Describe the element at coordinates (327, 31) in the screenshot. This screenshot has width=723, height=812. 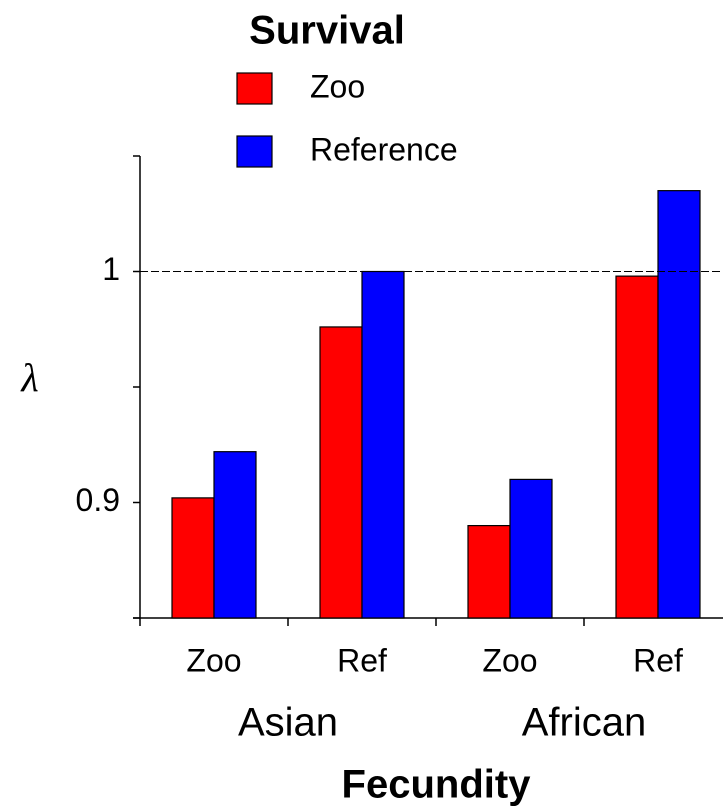
I see `legend-title: Survival` at that location.